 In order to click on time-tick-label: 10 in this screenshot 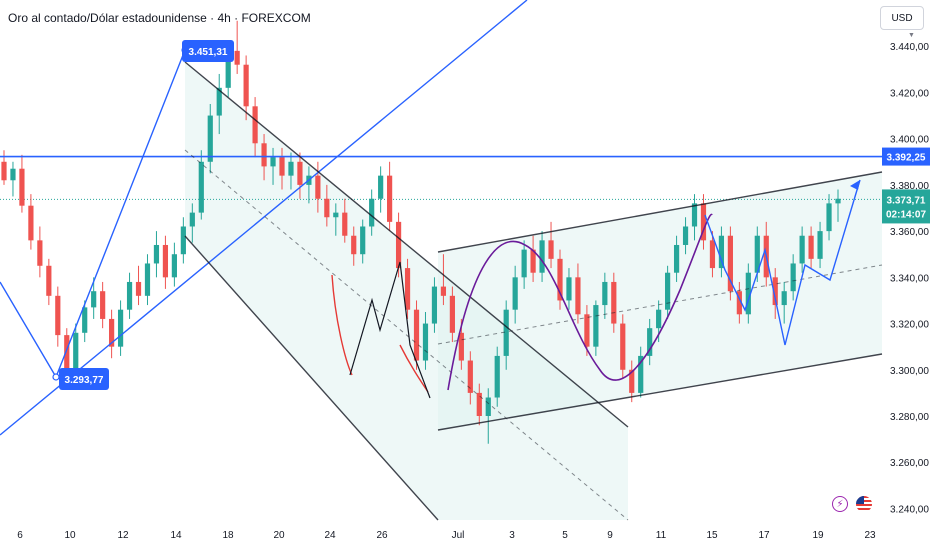, I will do `click(70, 535)`.